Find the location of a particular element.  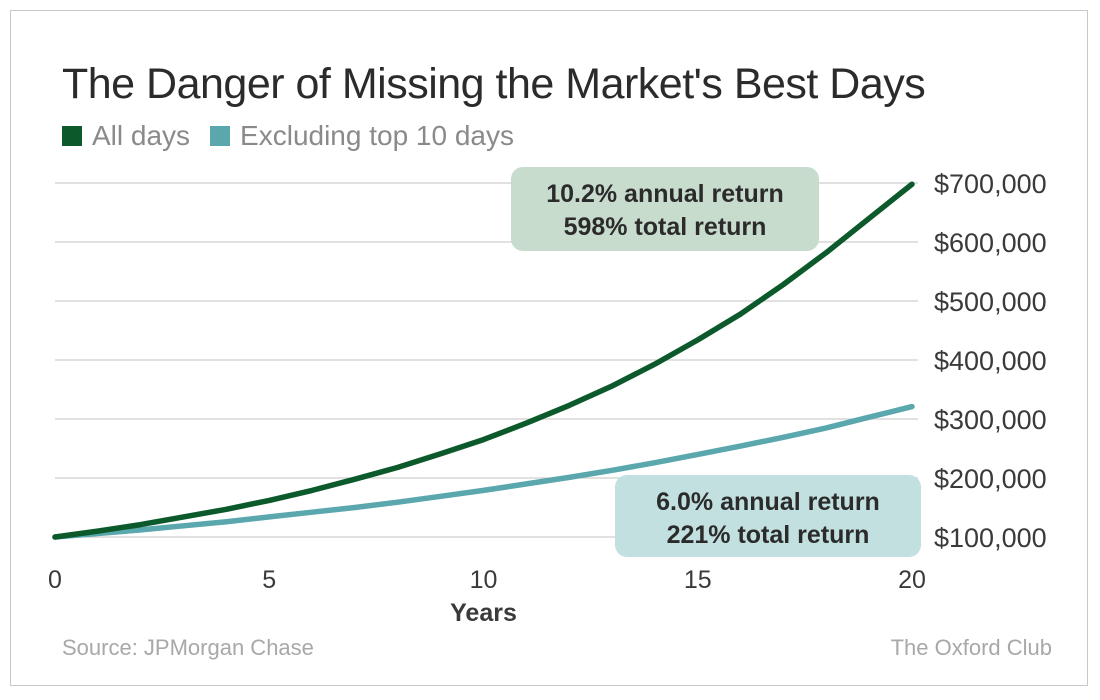

annotation-text: 221% total return is located at coordinates (768, 535).